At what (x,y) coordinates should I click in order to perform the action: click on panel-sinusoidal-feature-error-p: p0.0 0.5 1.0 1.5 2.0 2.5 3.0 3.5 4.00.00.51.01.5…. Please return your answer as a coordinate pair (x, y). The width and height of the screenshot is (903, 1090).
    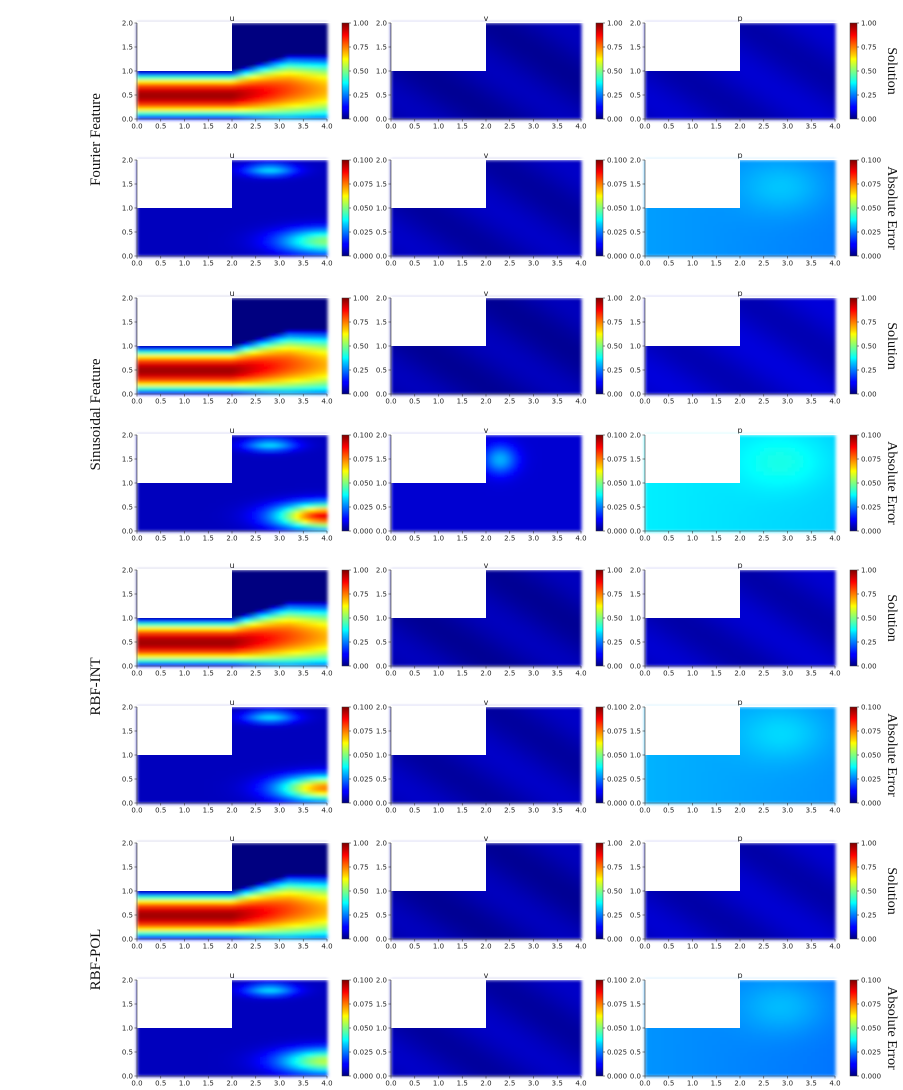
    Looking at the image, I should click on (755, 484).